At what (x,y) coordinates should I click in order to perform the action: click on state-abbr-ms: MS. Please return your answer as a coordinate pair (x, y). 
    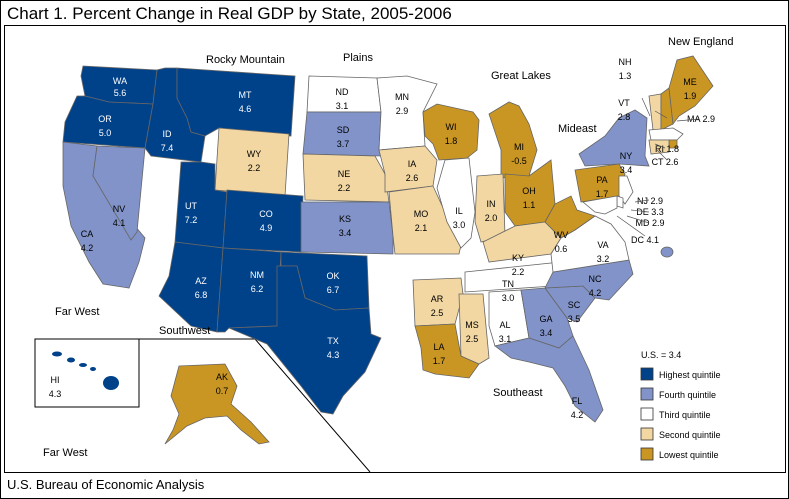
    Looking at the image, I should click on (472, 325).